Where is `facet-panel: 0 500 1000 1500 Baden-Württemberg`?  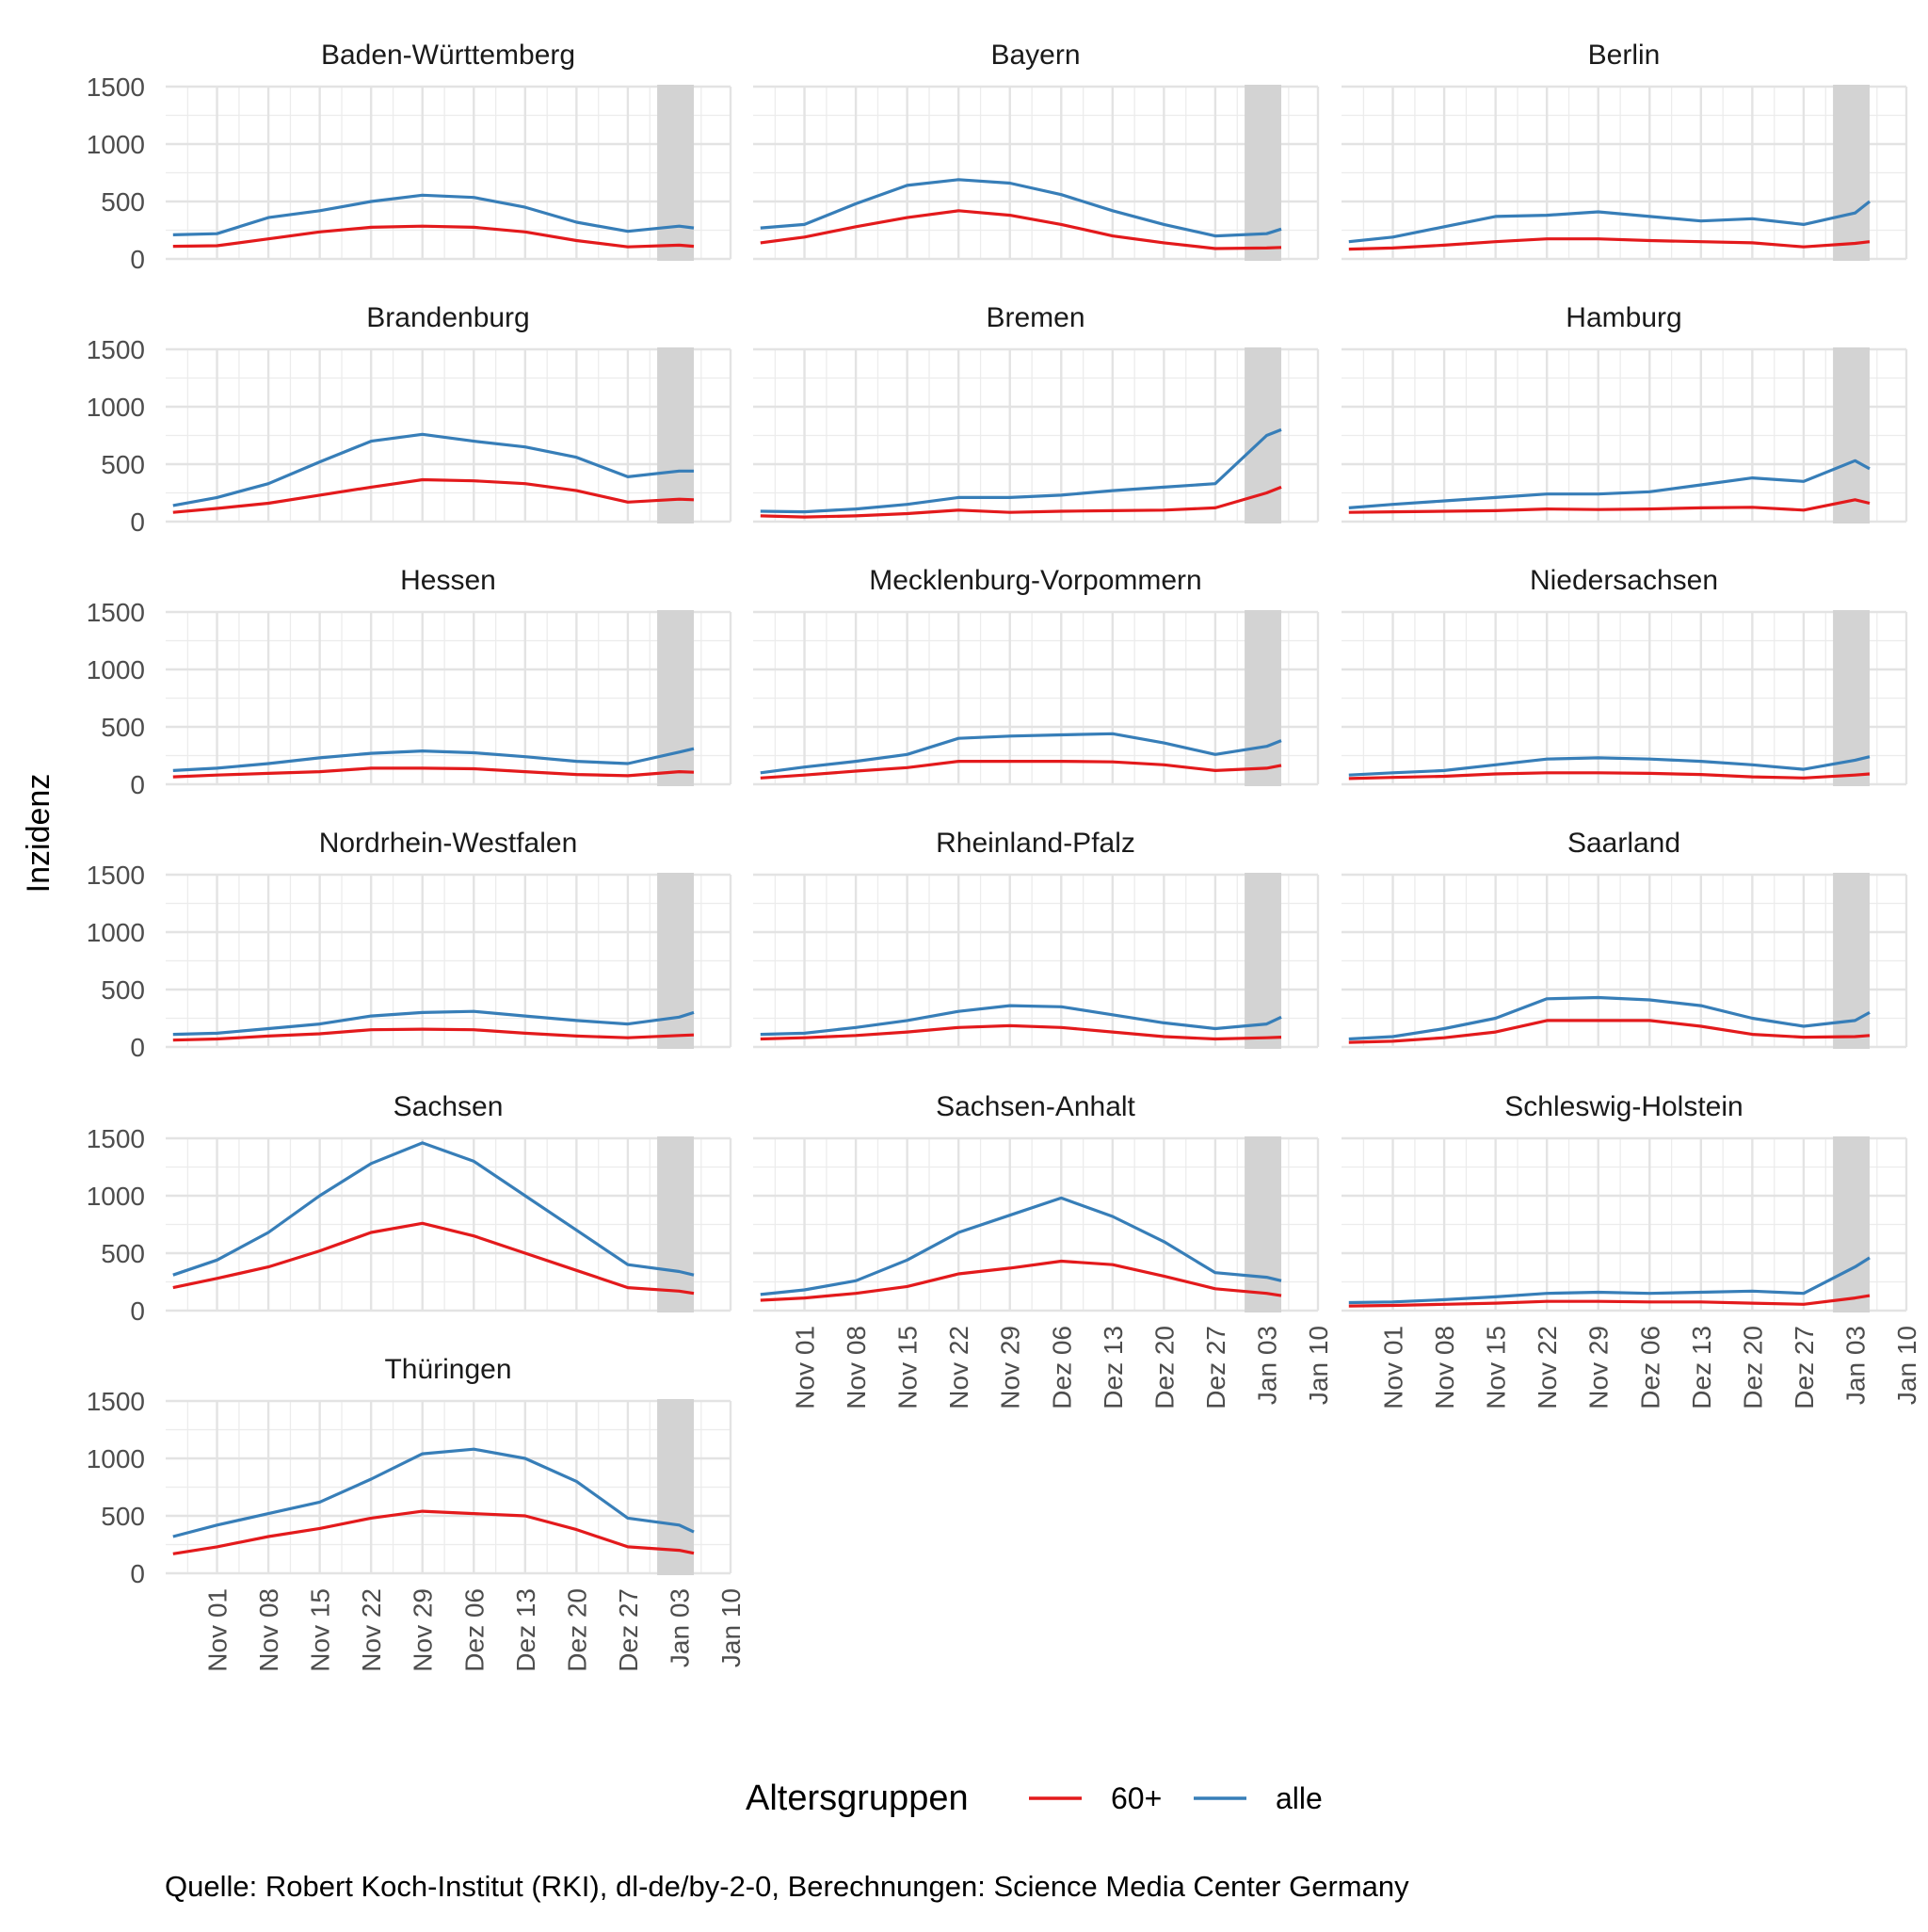
facet-panel: 0 500 1000 1500 Baden-Württemberg is located at coordinates (409, 157).